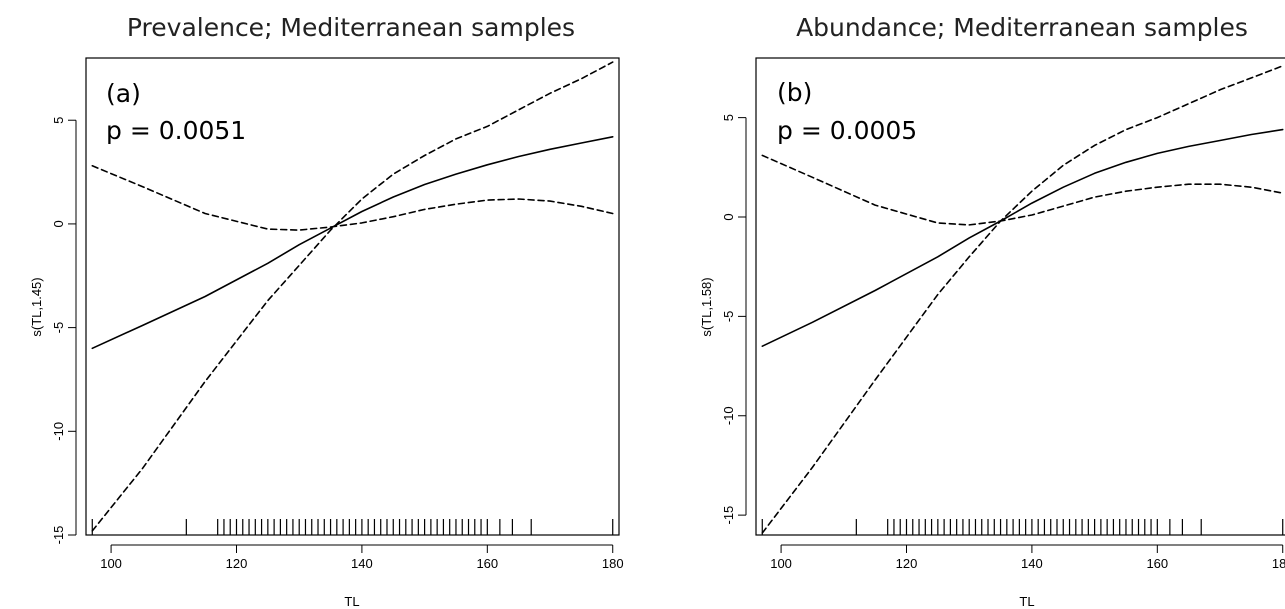  What do you see at coordinates (36, 306) in the screenshot?
I see `y-axis-label: s(TL,1.45)` at bounding box center [36, 306].